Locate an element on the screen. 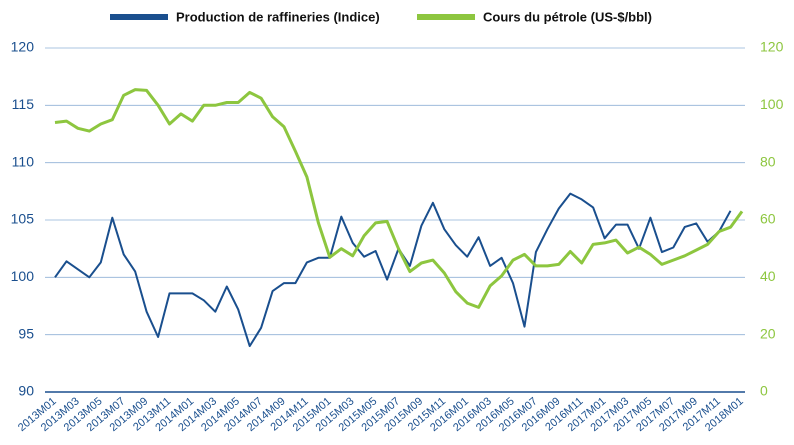  y2-tick-label: 20 is located at coordinates (768, 333).